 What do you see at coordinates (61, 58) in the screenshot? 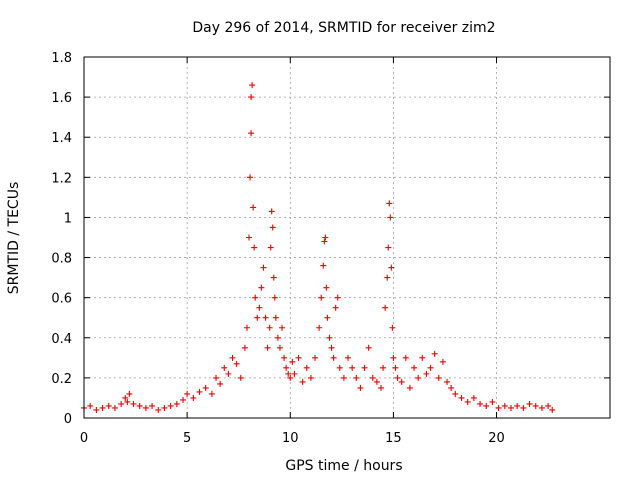
I see `y-tick-label: 1.8` at bounding box center [61, 58].